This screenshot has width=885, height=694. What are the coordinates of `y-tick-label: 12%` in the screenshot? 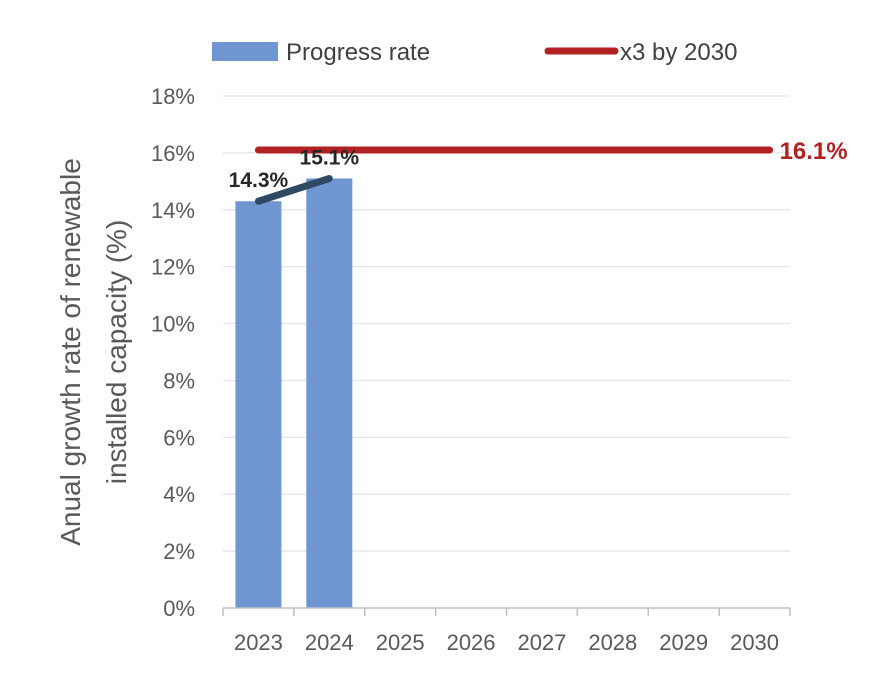 It's located at (173, 267).